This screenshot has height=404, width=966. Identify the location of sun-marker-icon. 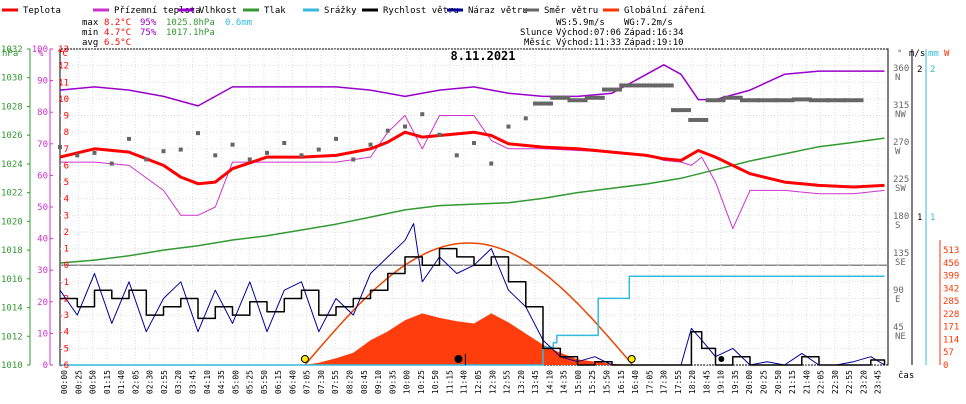
(631, 359).